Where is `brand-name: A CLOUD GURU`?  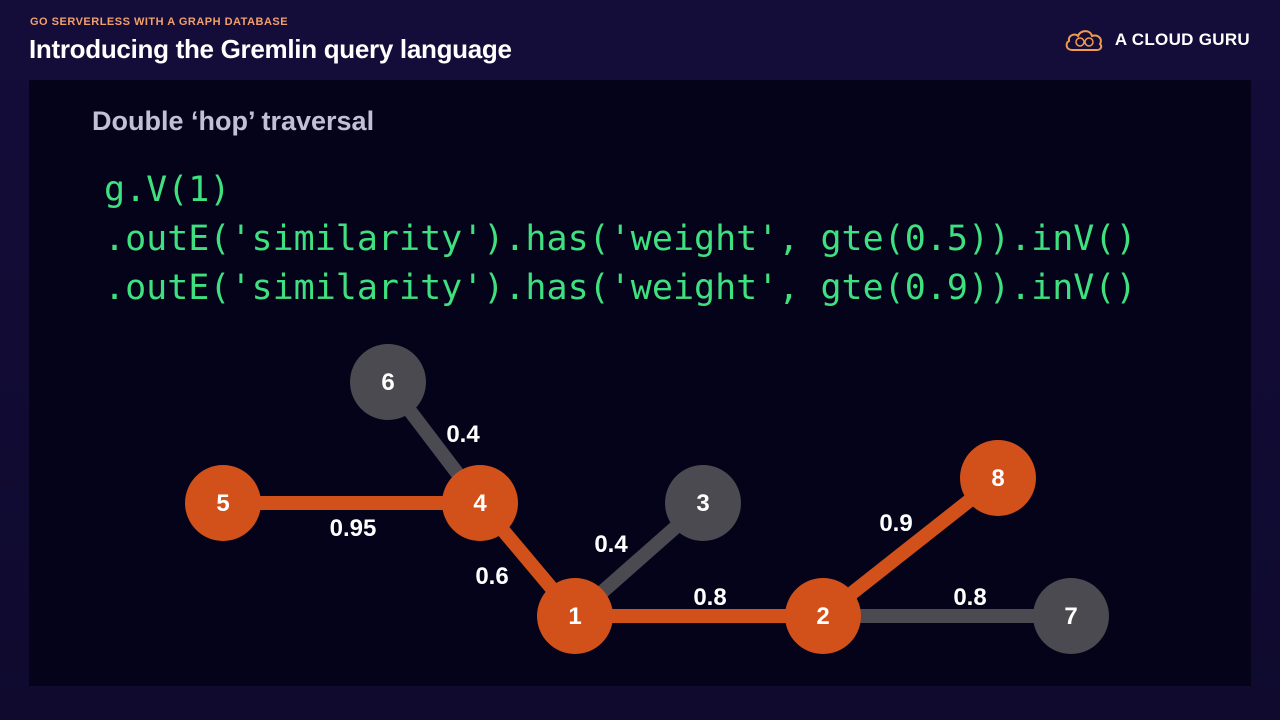 brand-name: A CLOUD GURU is located at coordinates (1182, 39).